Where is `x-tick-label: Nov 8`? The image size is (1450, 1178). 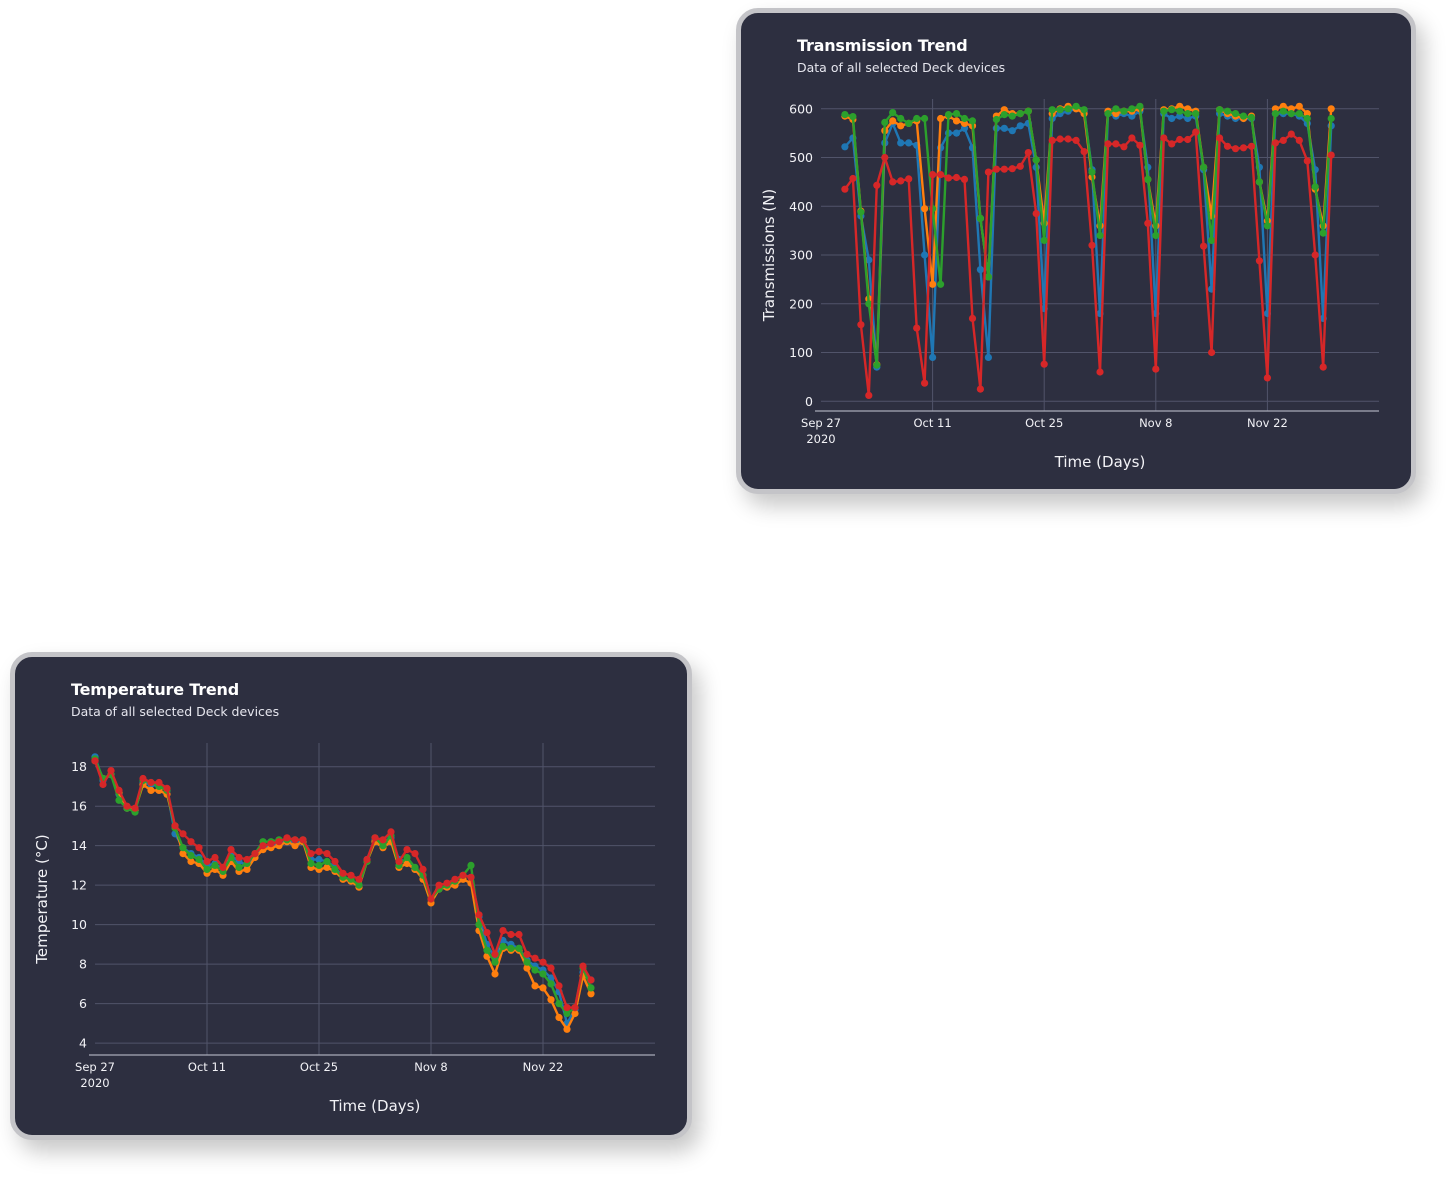 x-tick-label: Nov 8 is located at coordinates (430, 1067).